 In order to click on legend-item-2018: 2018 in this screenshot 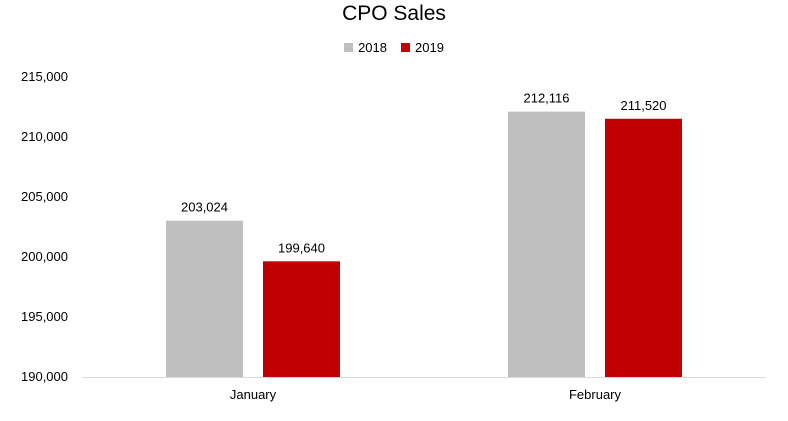, I will do `click(365, 47)`.